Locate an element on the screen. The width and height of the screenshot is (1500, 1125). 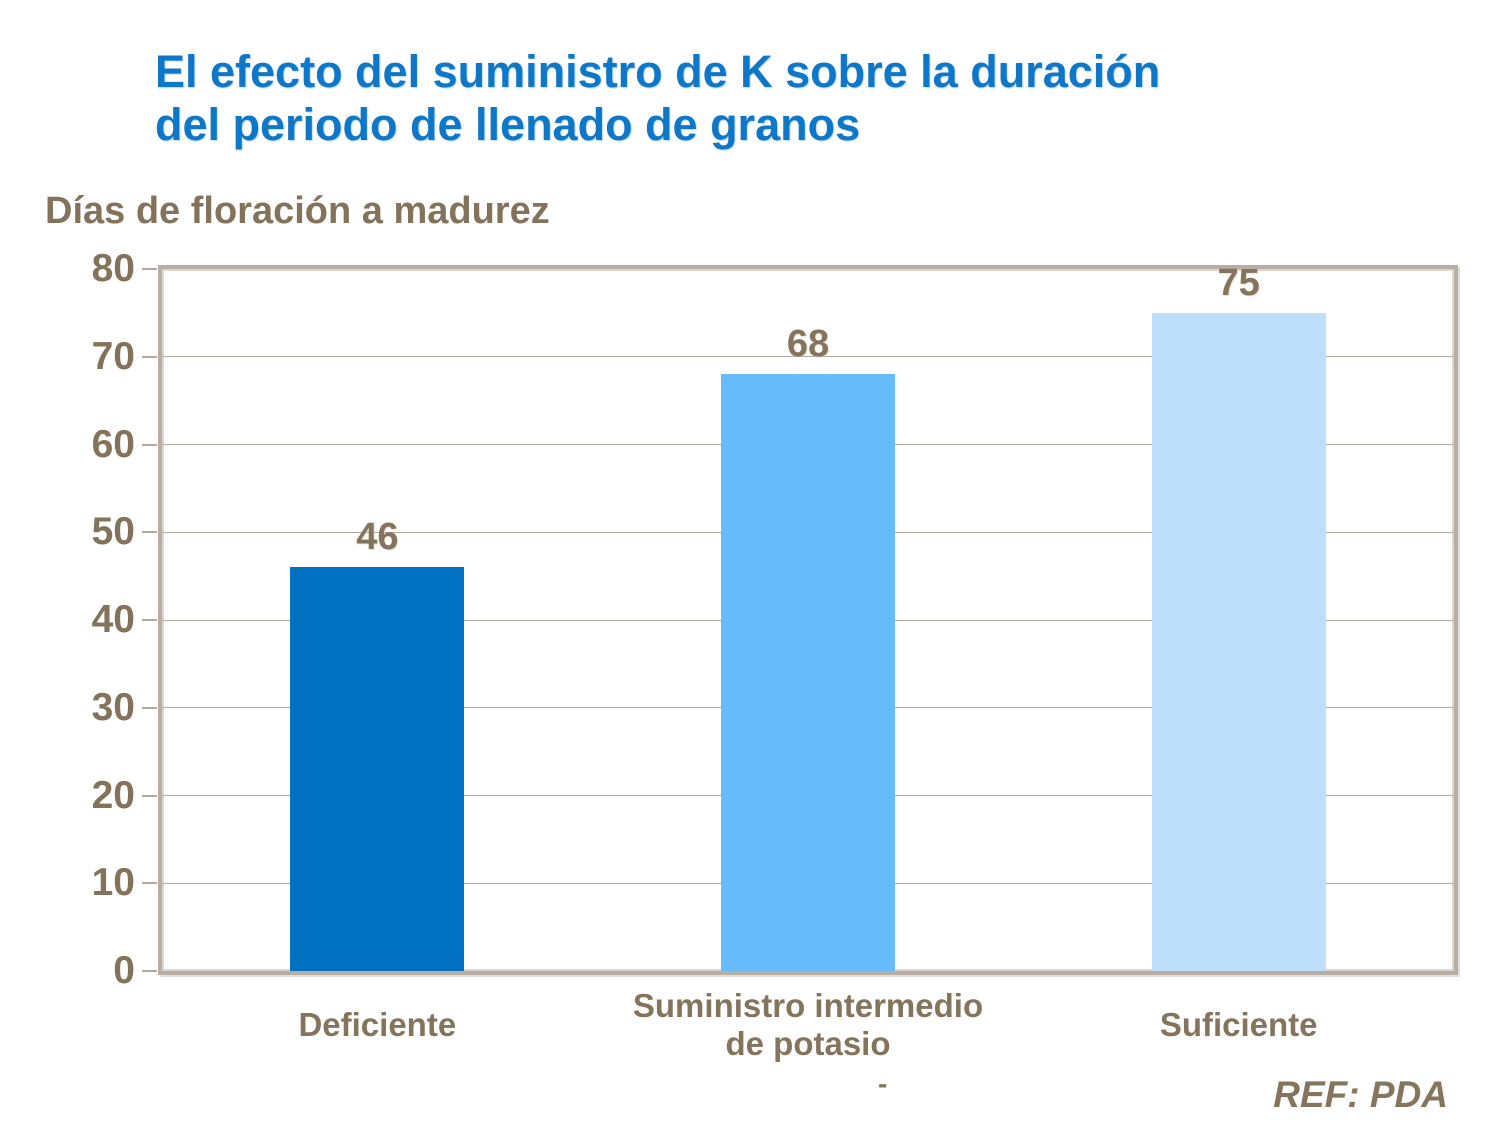
y-tick-label-30: 30 is located at coordinates (113, 707).